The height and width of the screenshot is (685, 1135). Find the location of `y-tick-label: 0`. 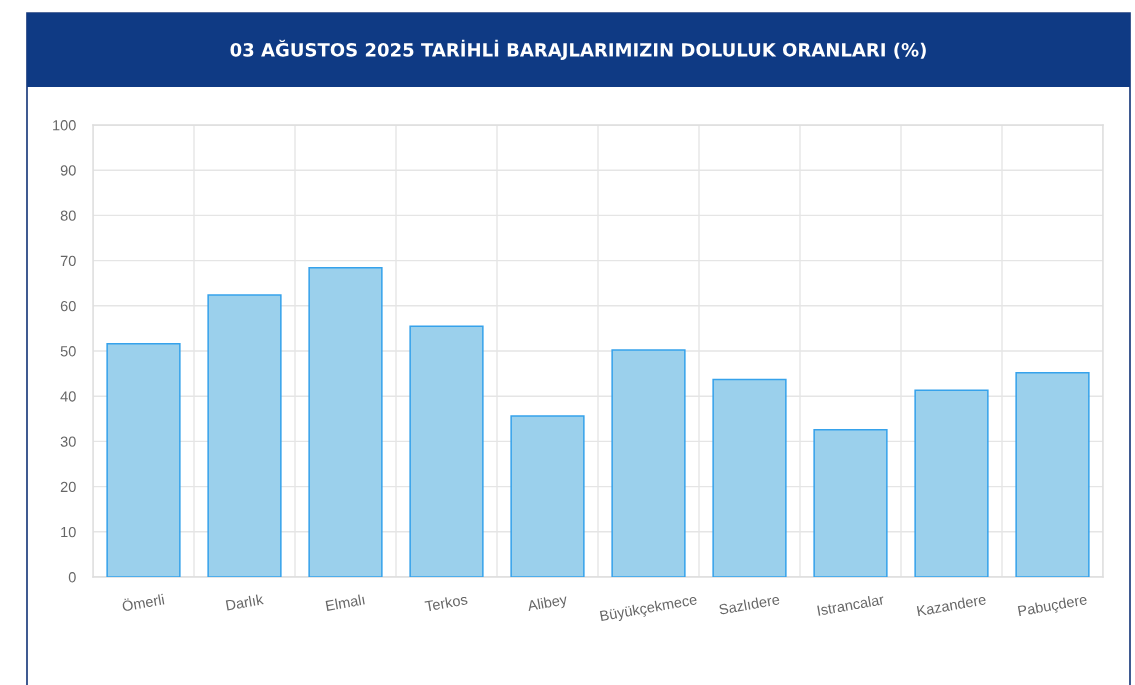

y-tick-label: 0 is located at coordinates (72, 577).